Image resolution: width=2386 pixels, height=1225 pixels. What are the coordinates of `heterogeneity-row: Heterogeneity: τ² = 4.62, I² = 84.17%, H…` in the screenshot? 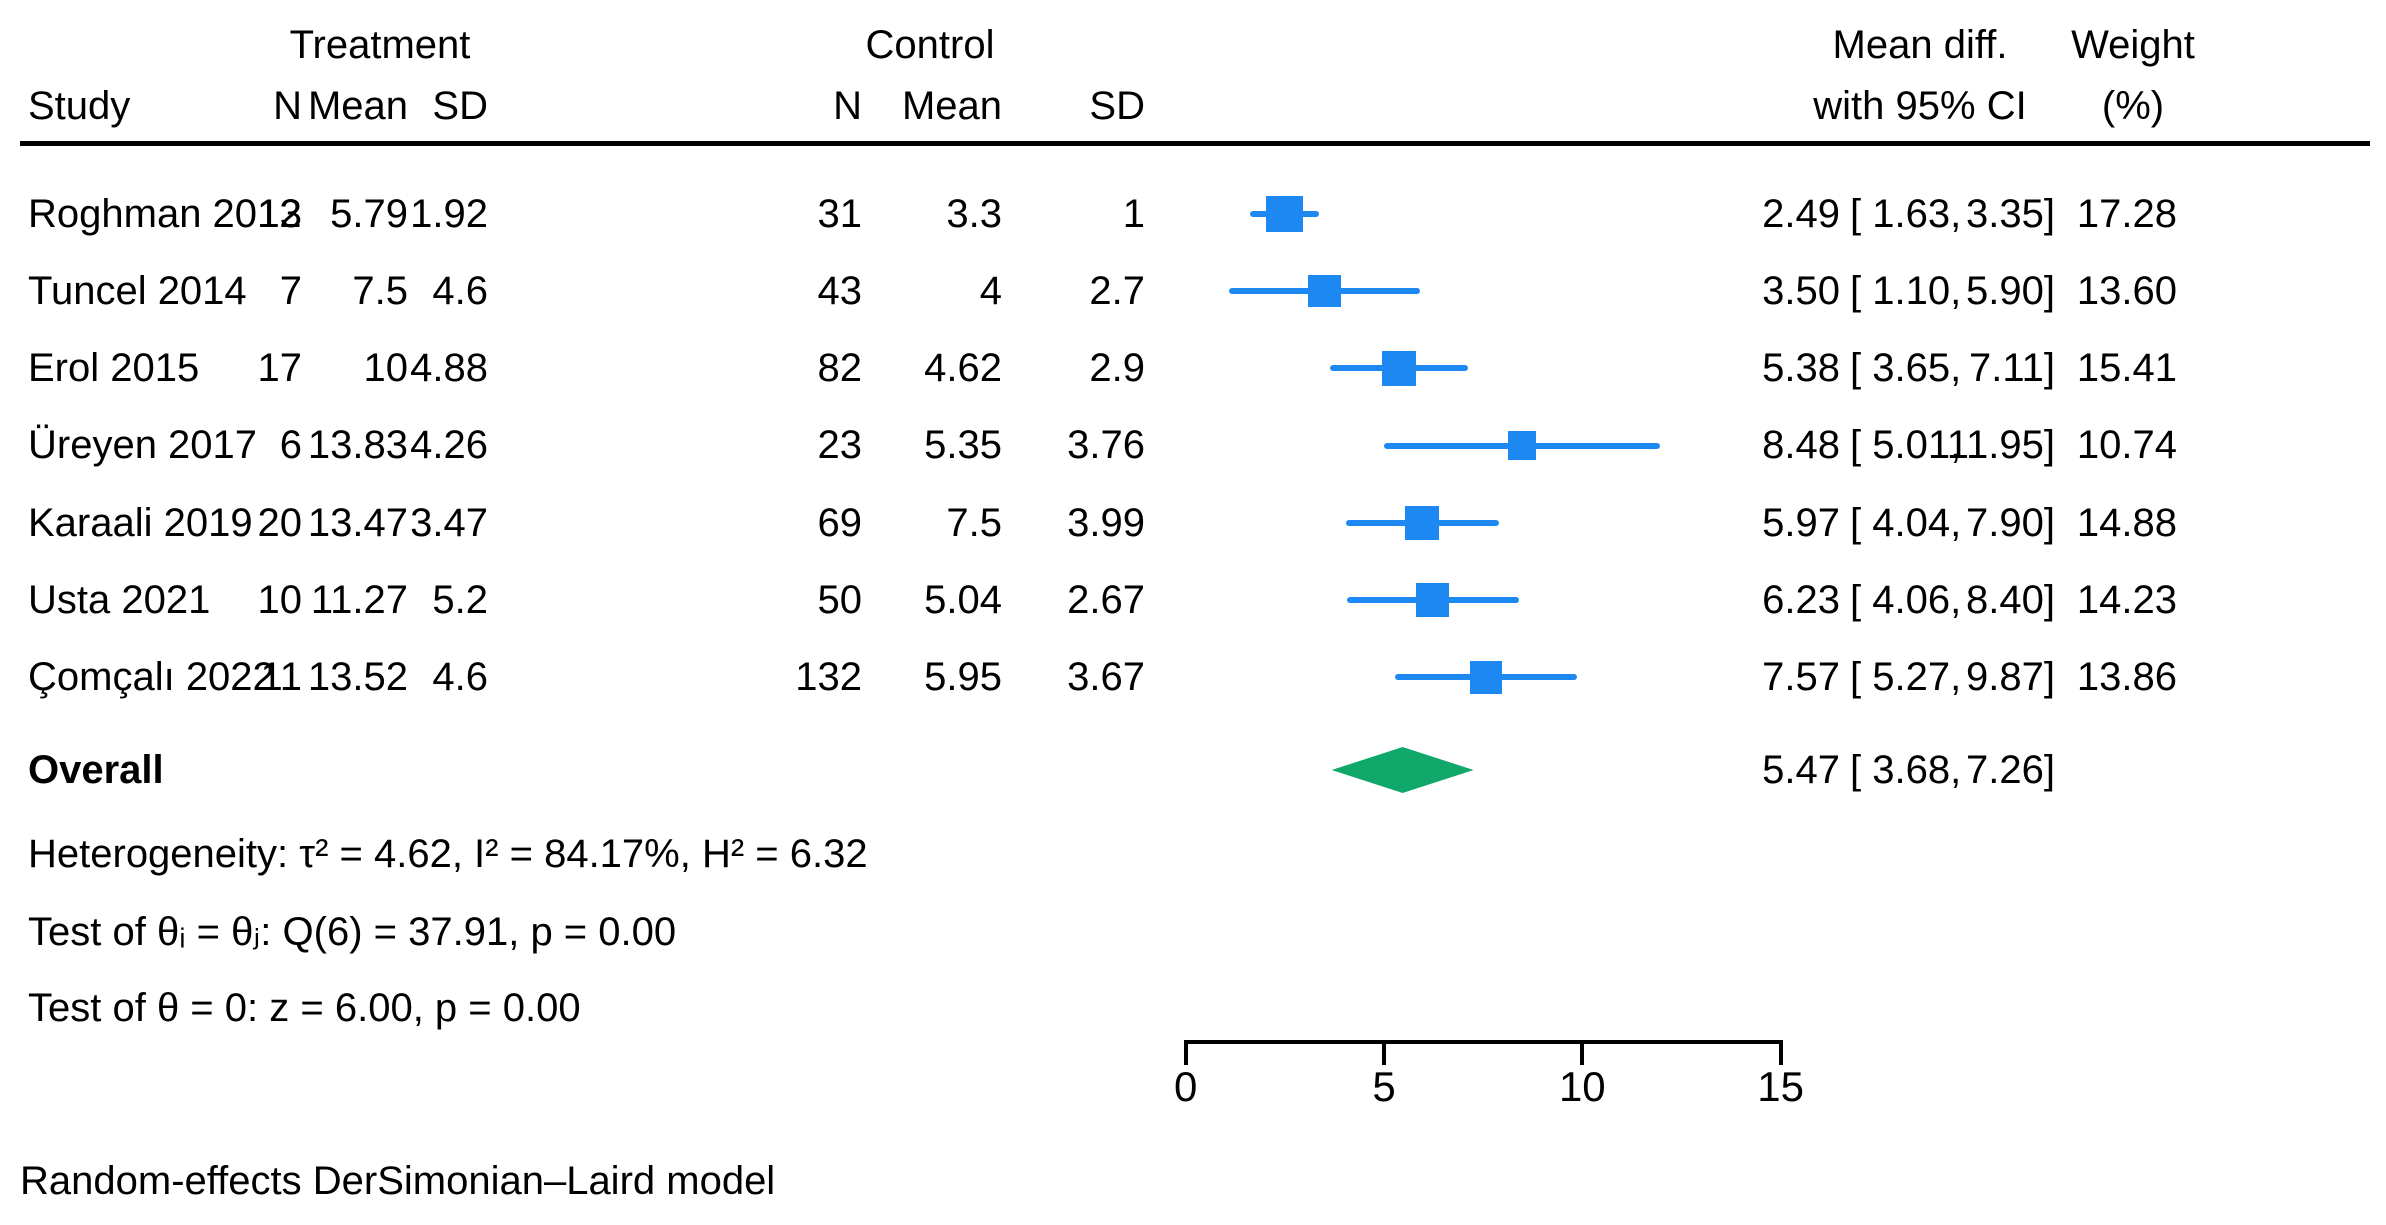 It's located at (1193, 854).